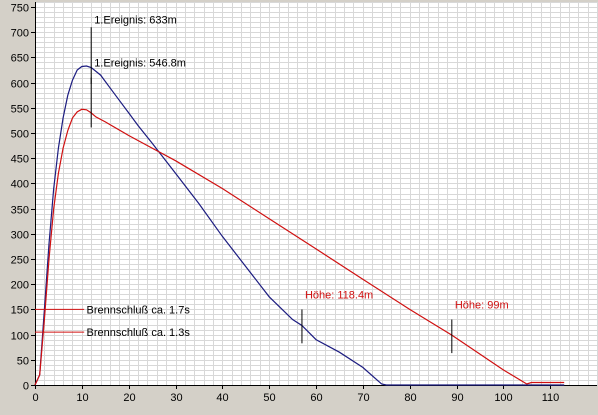  What do you see at coordinates (20, 337) in the screenshot?
I see `y-tick-label: 100` at bounding box center [20, 337].